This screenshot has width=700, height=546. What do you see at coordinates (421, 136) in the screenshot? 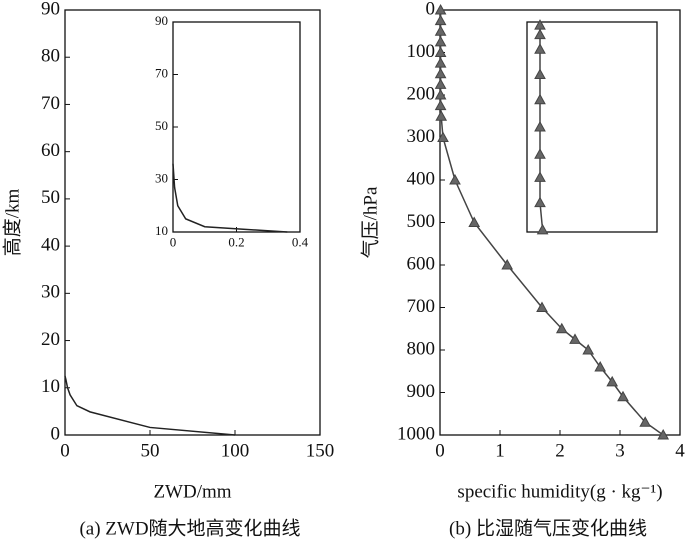
I see `y-tick-label: 300` at bounding box center [421, 136].